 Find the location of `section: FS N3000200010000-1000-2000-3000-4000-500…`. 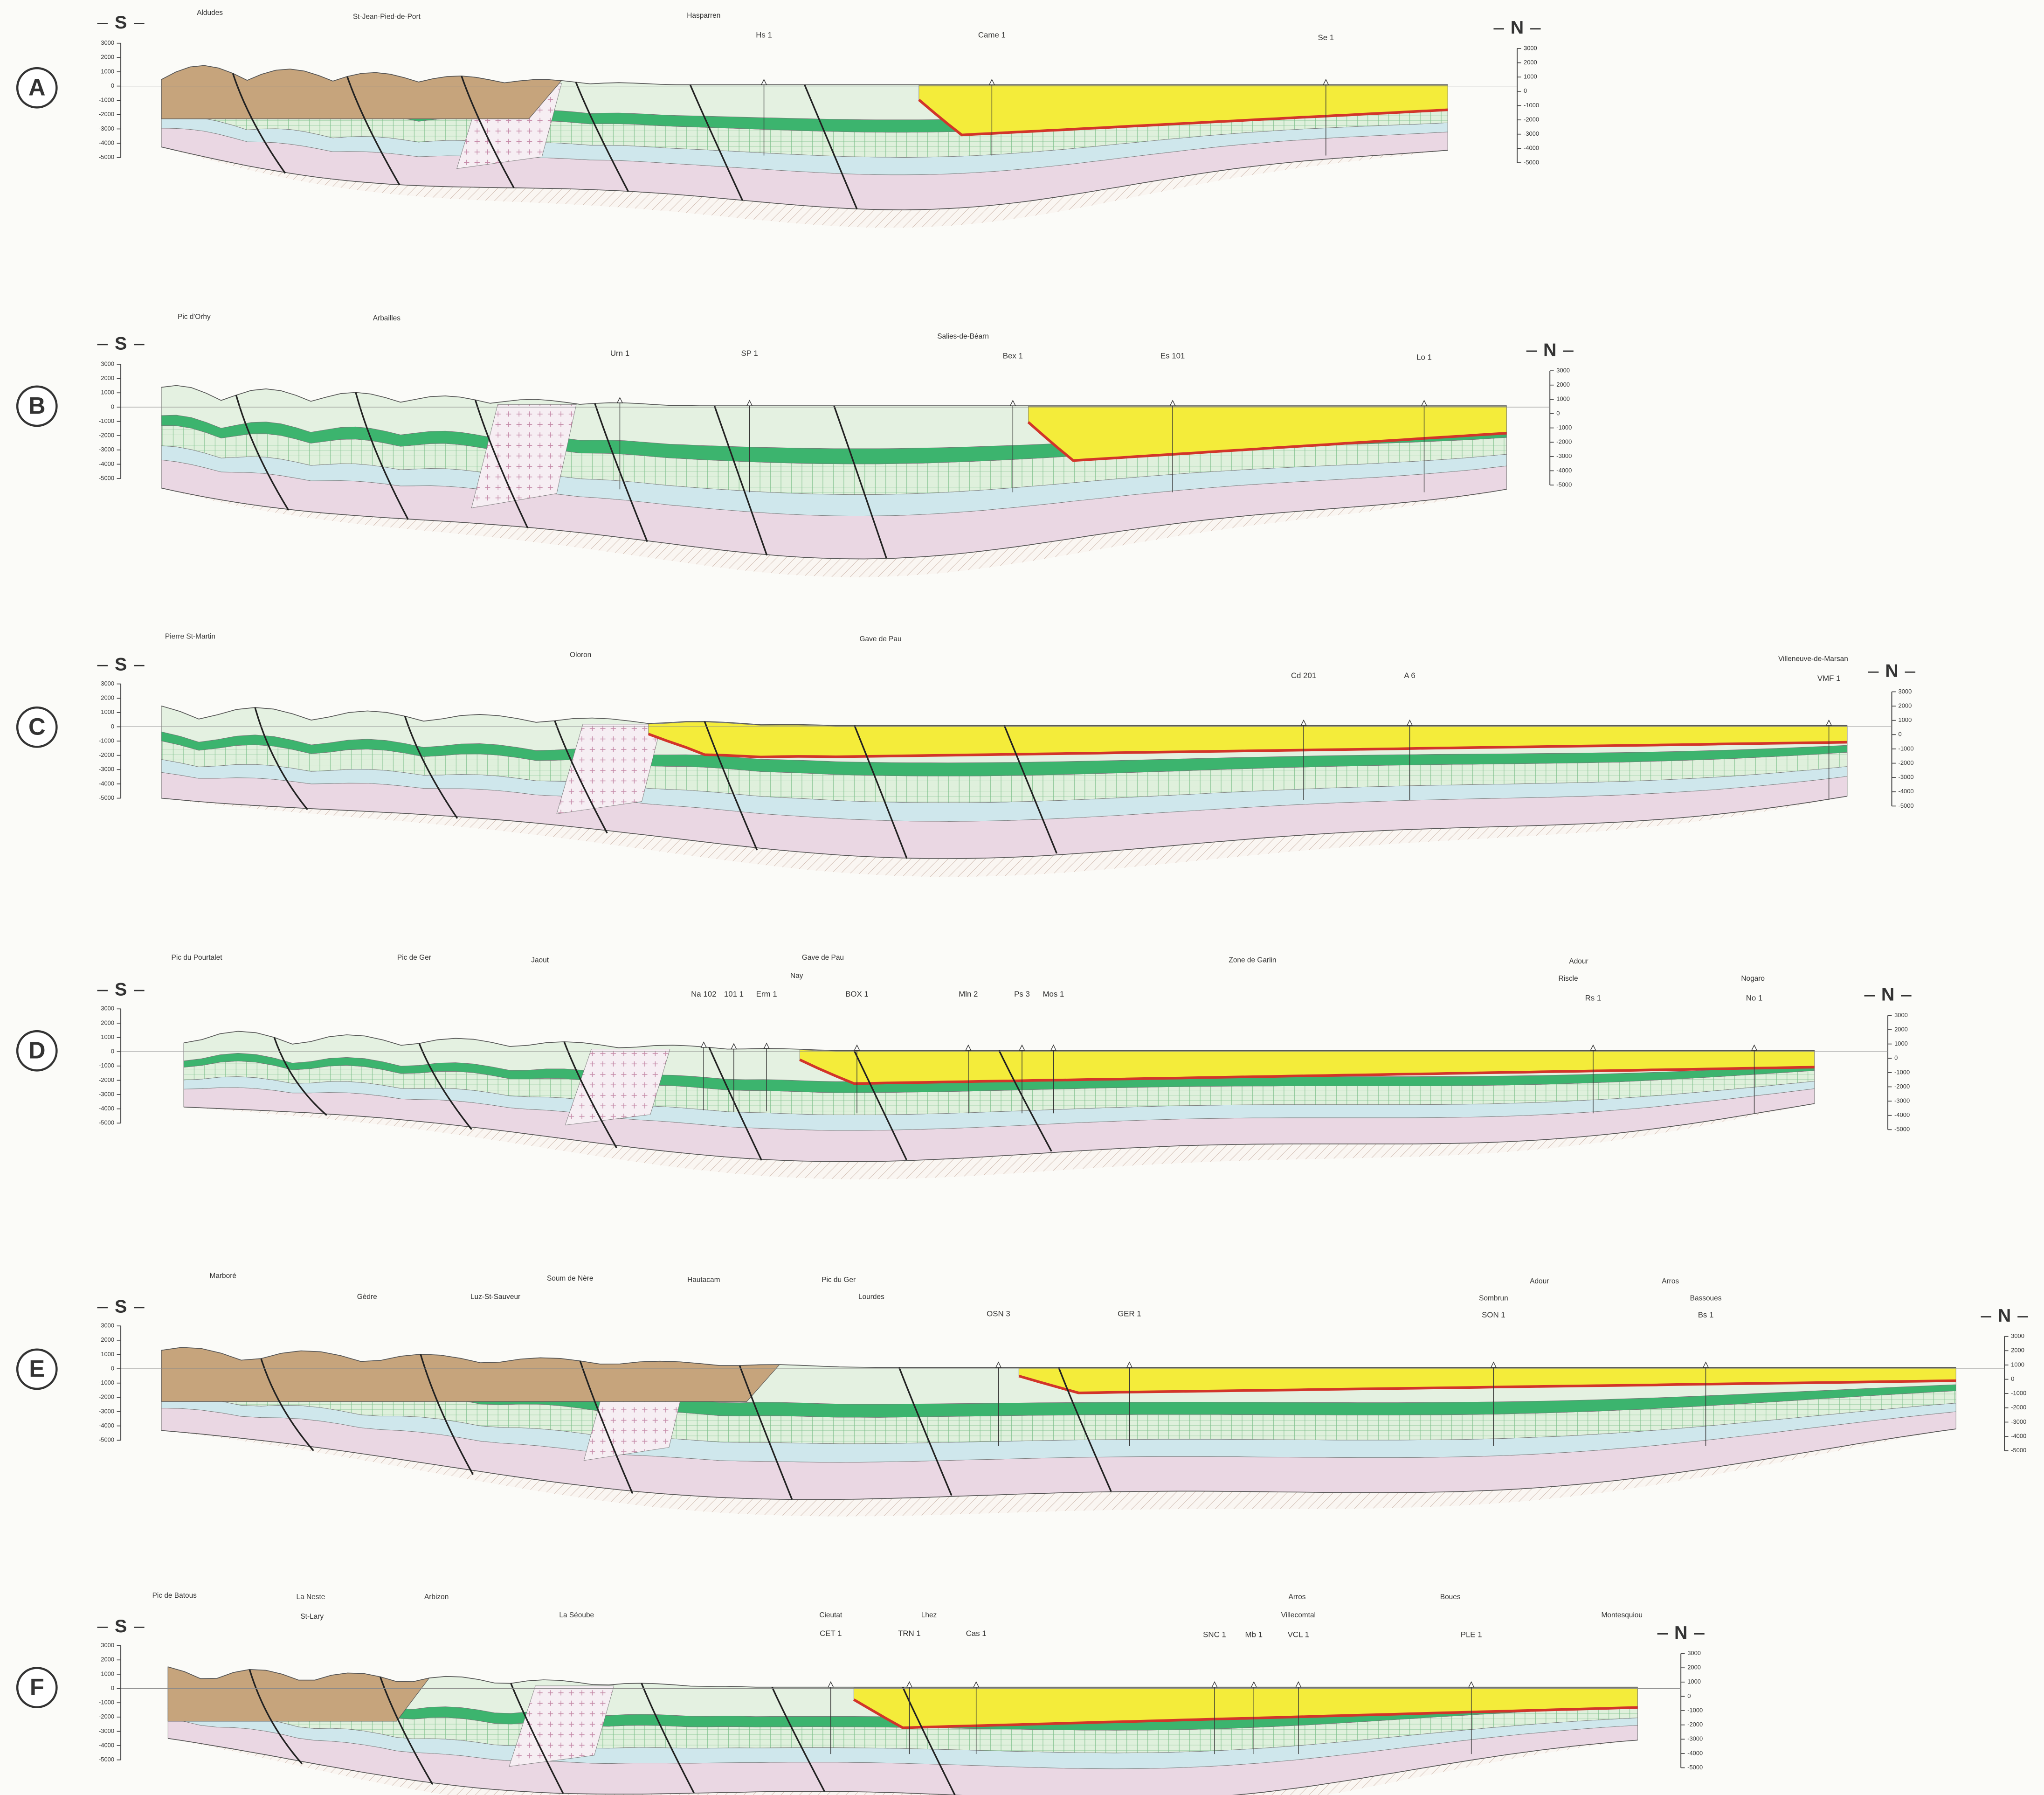

section: FS N3000200010000-1000-2000-3000-4000-500… is located at coordinates (860, 1694).